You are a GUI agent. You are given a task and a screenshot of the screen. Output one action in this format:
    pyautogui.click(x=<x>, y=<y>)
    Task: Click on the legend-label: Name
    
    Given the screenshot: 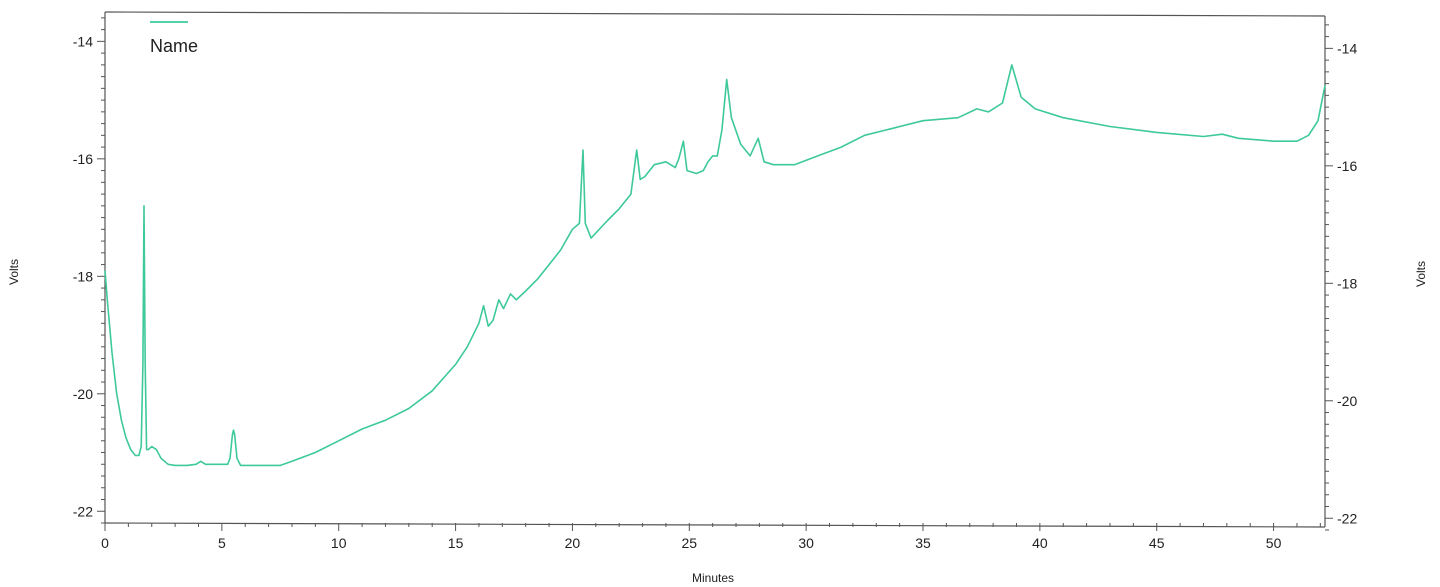 What is the action you would take?
    pyautogui.click(x=174, y=46)
    